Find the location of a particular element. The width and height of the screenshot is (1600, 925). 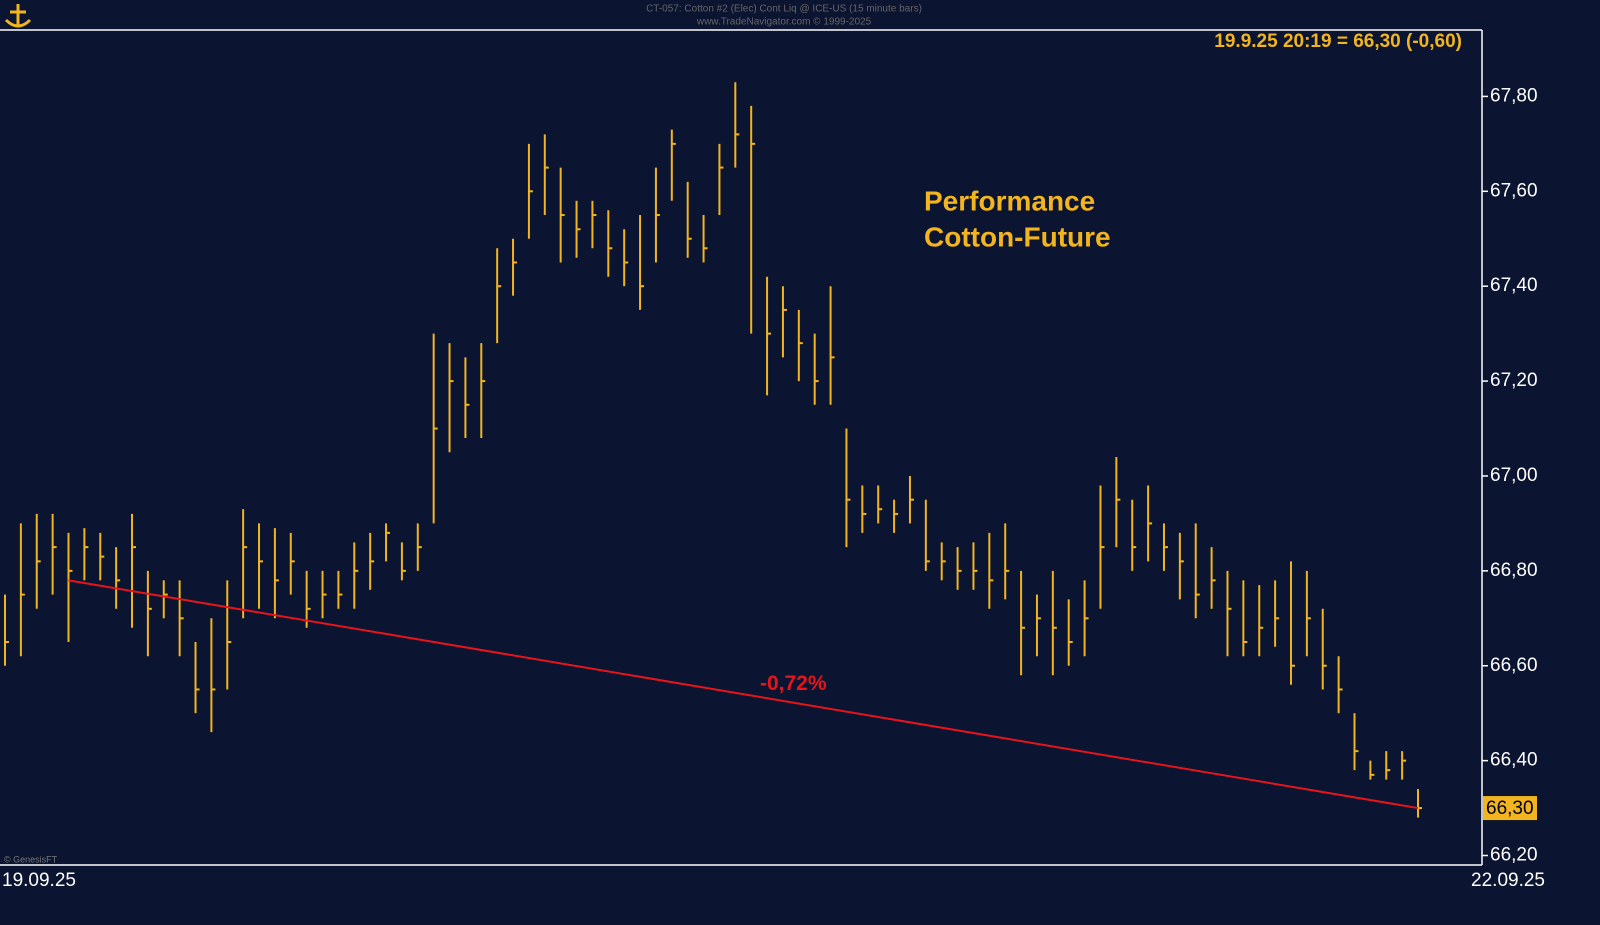

last-price-box is located at coordinates (1510, 808).